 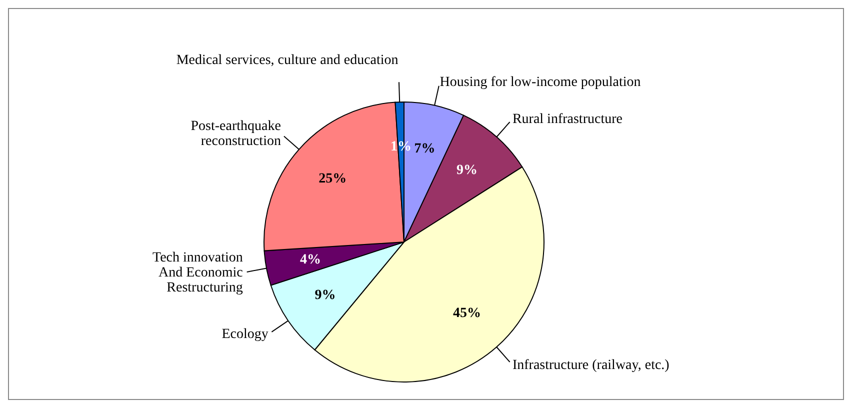 I want to click on slice-label: Medical services, culture and education, so click(x=287, y=60).